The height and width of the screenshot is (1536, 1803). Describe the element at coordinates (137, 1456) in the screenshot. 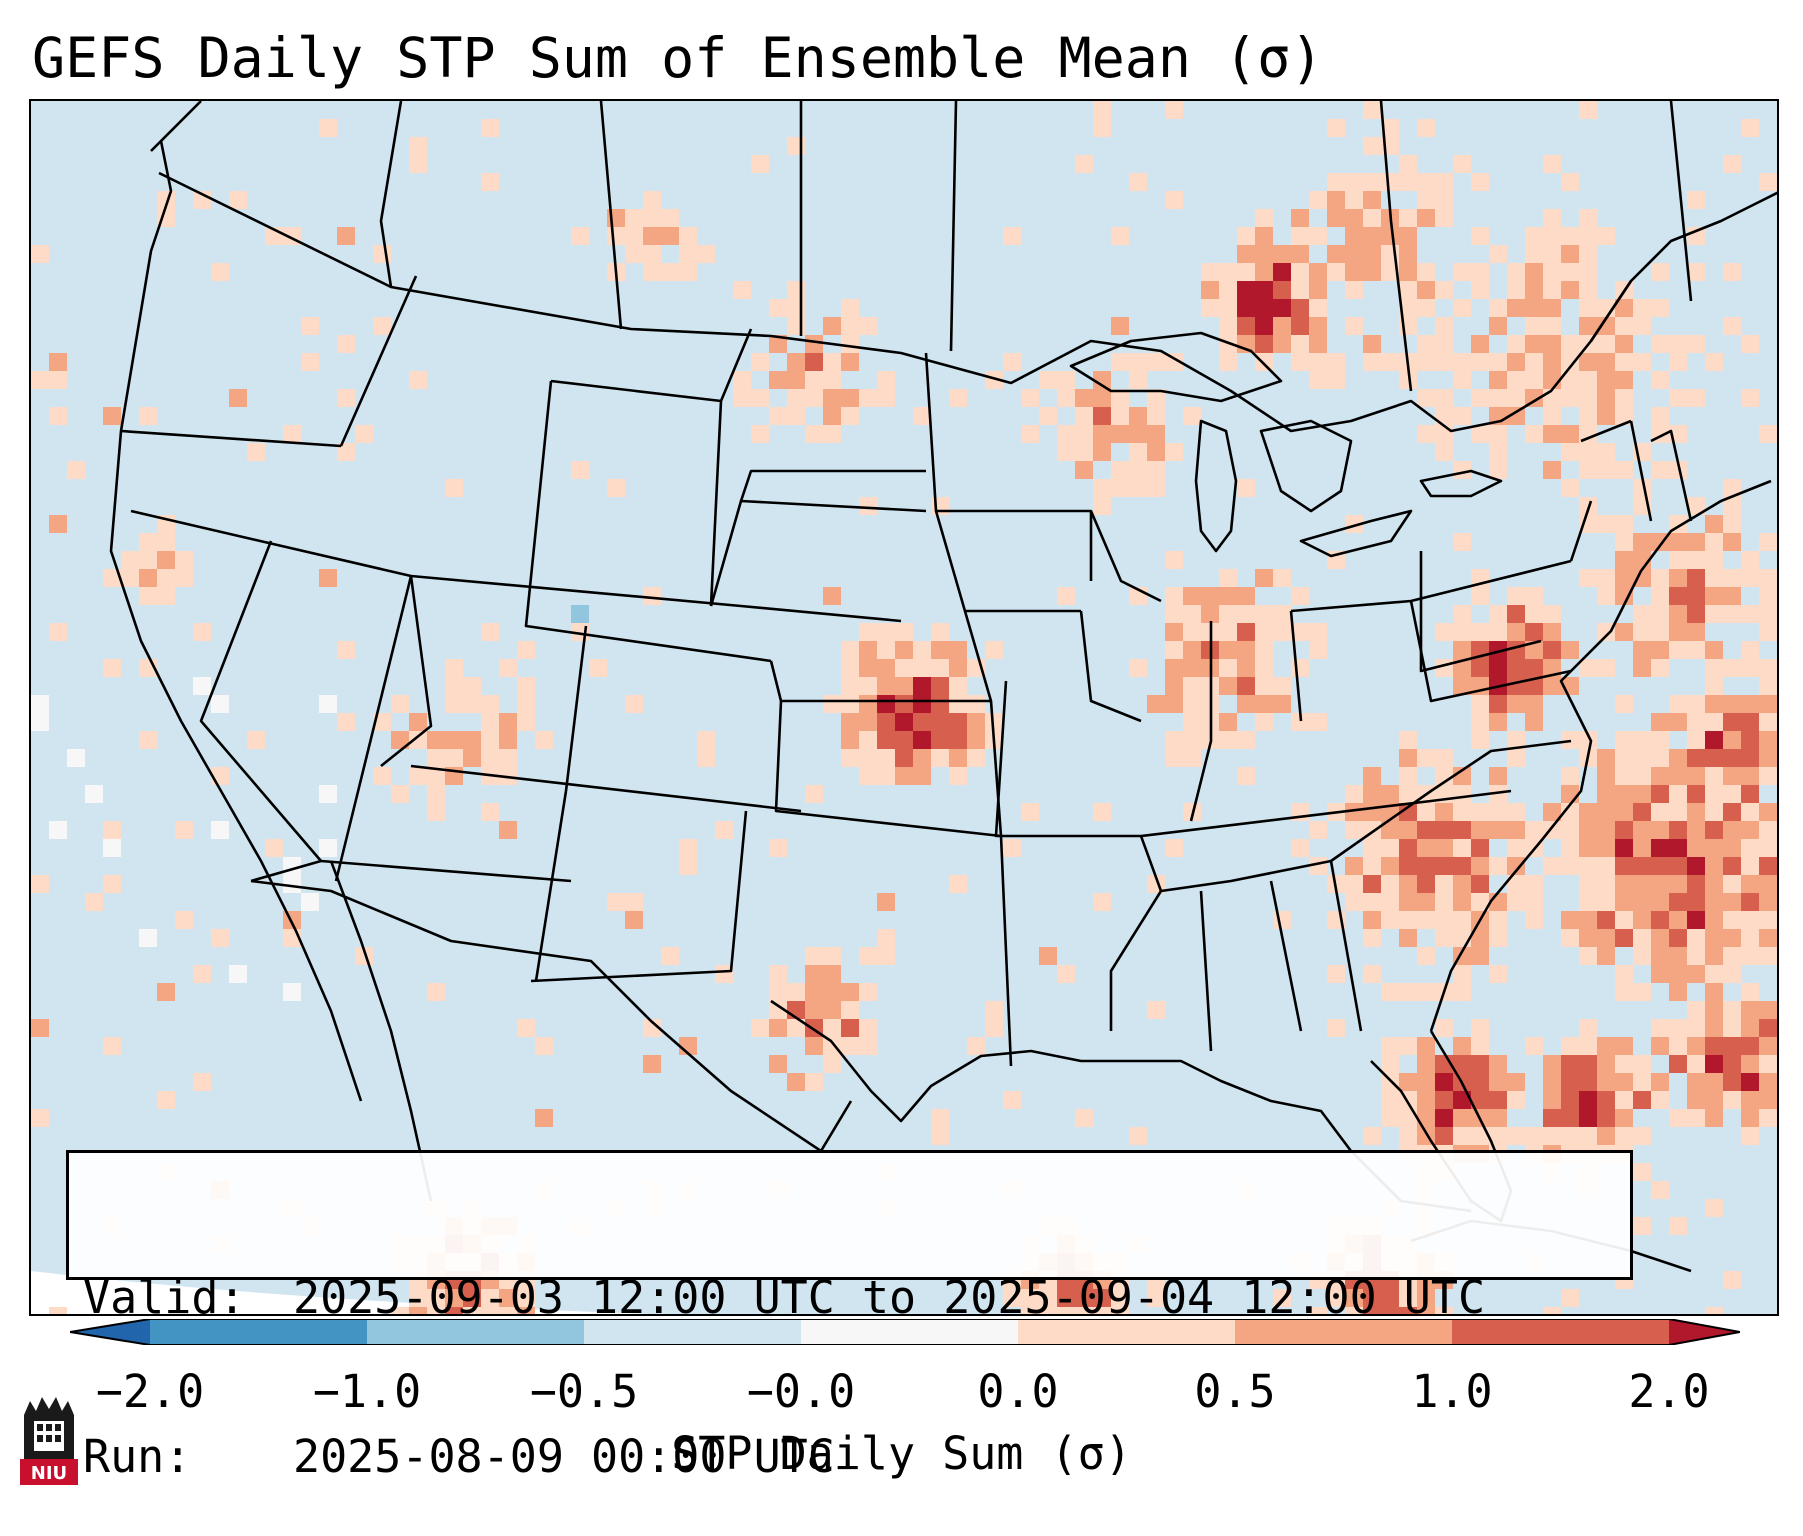

I see `run-label: Run:` at that location.